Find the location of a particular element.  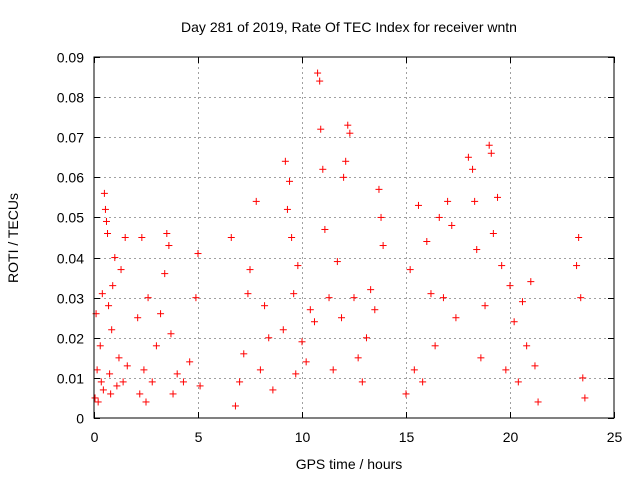

x-tick-label: 0 is located at coordinates (95, 437).